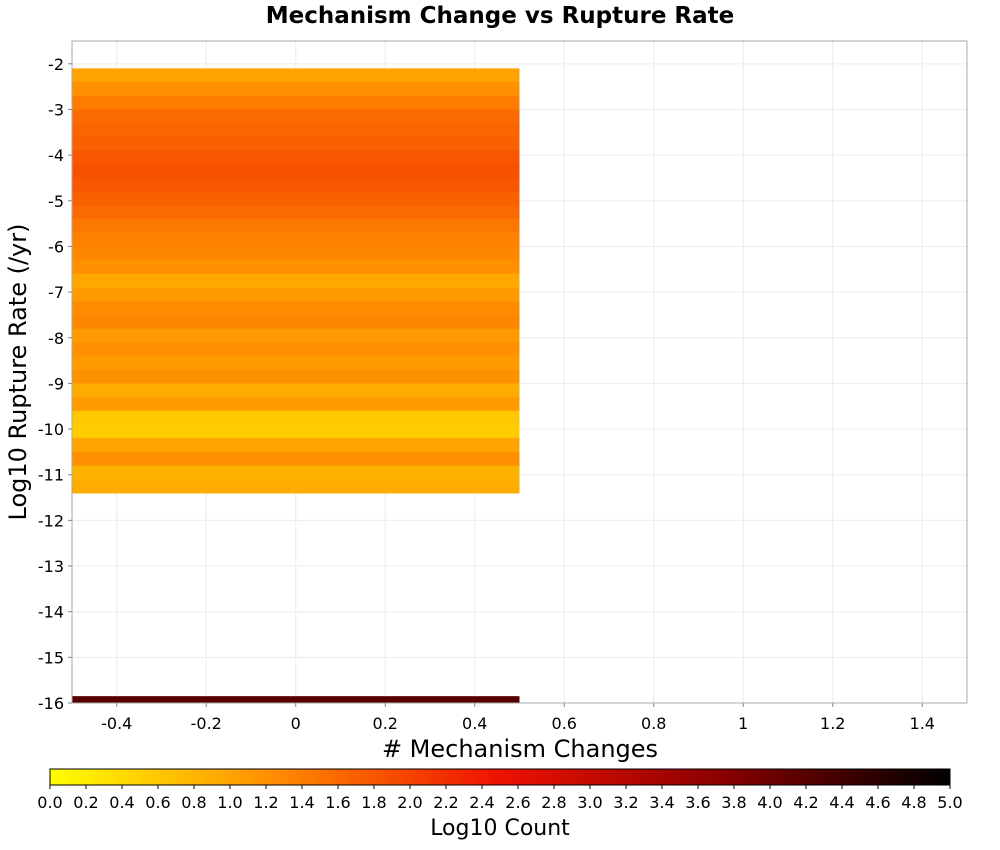 Image resolution: width=1000 pixels, height=850 pixels. What do you see at coordinates (56, 64) in the screenshot?
I see `y-tick-label: -2` at bounding box center [56, 64].